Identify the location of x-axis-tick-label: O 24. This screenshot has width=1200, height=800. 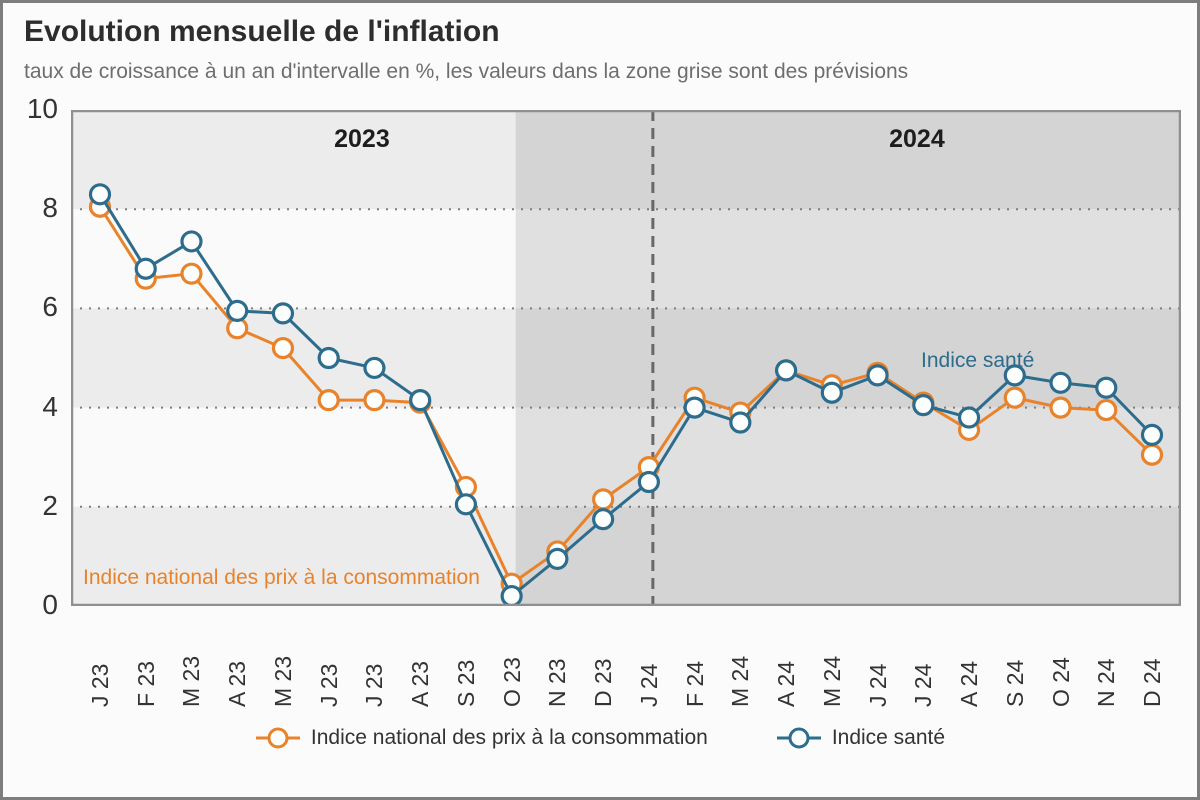
(1060, 682).